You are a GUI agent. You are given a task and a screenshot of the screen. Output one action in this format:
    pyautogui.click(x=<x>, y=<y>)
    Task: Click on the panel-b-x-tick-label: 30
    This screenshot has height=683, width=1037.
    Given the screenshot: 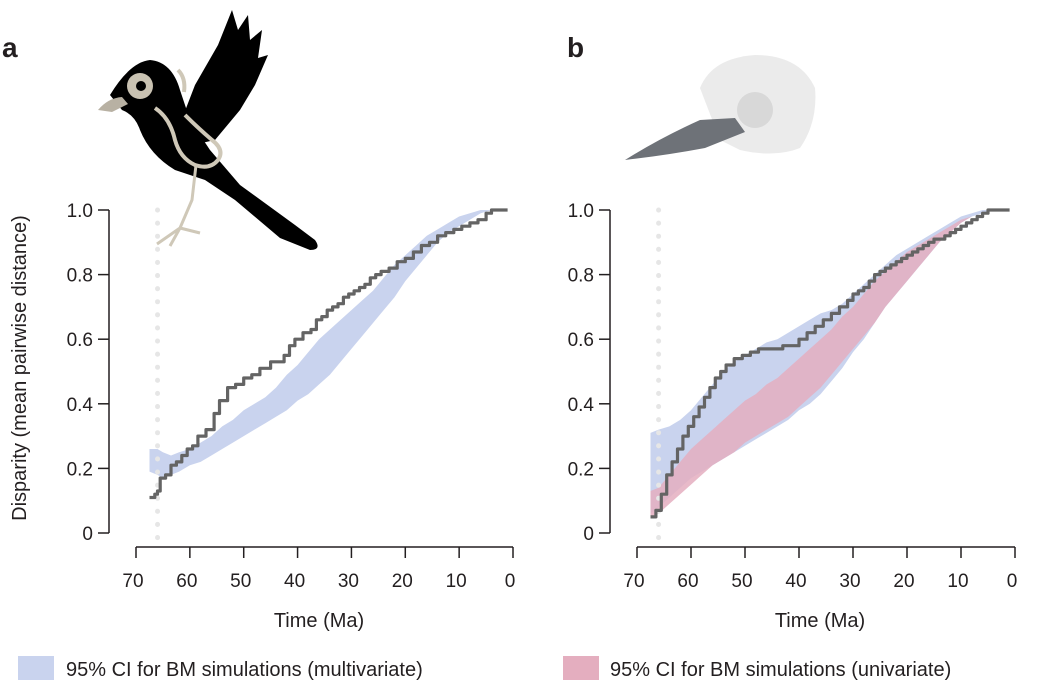 What is the action you would take?
    pyautogui.click(x=849, y=581)
    